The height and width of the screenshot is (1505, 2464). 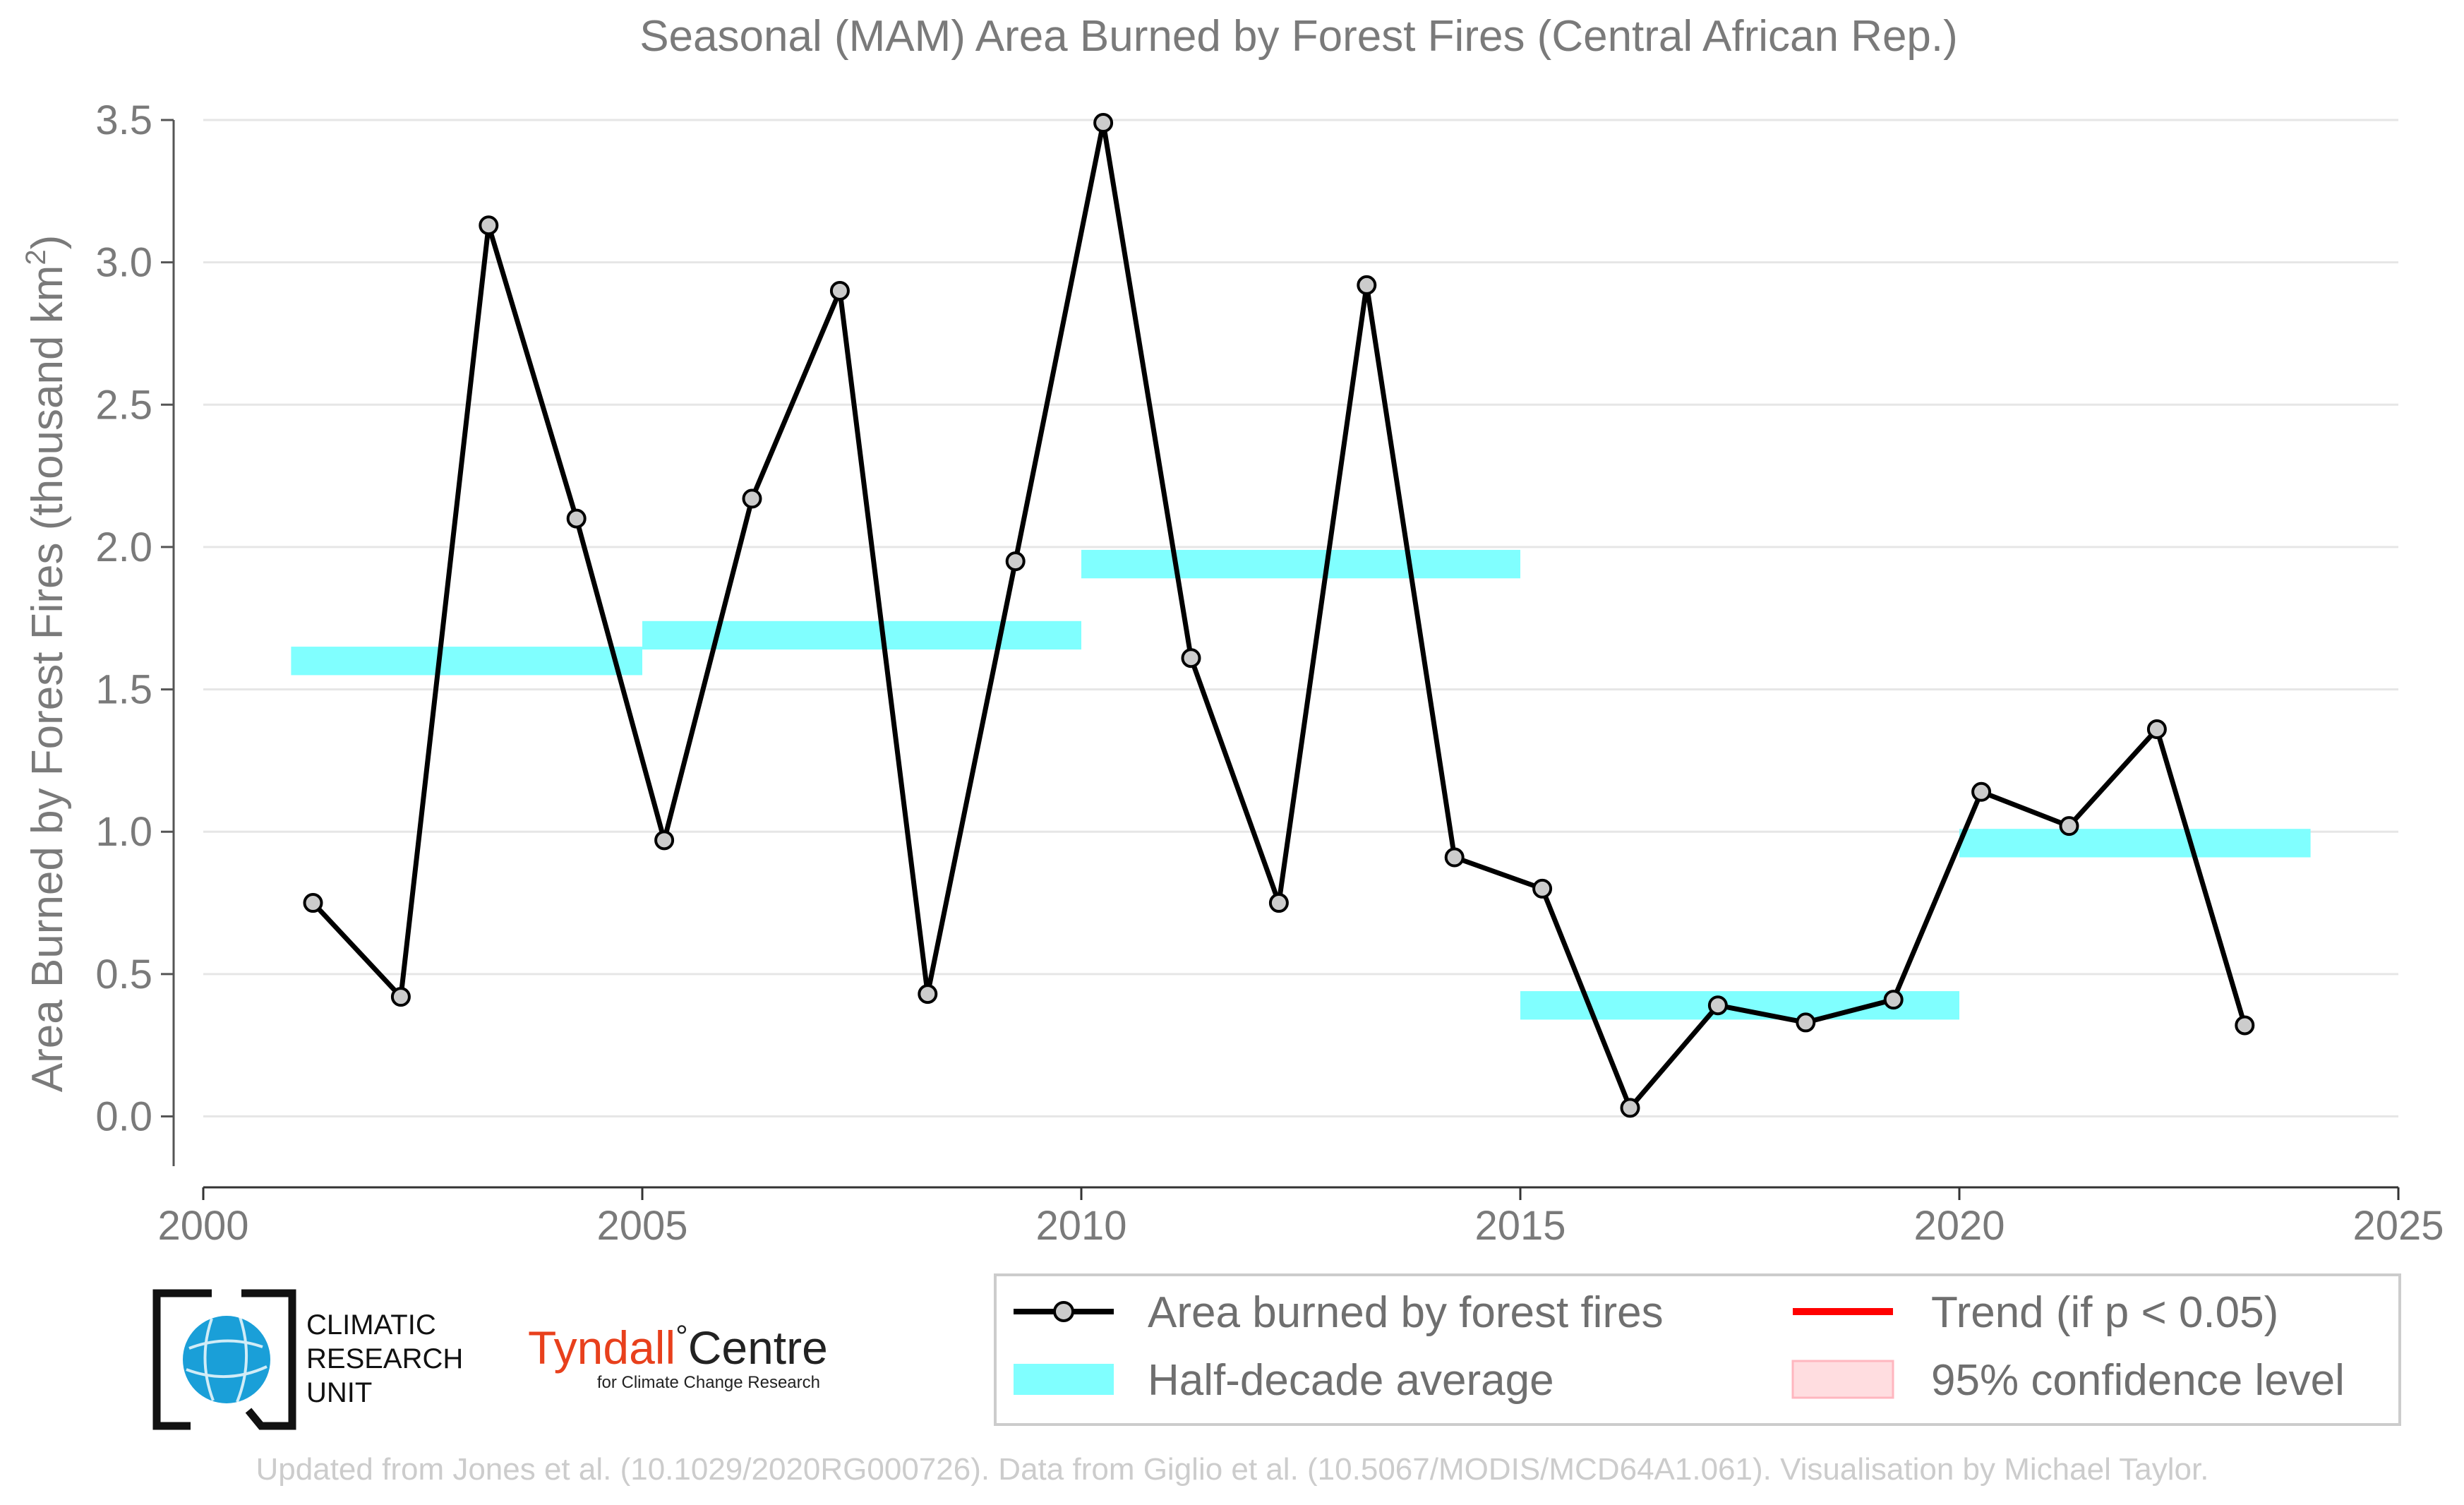 What do you see at coordinates (1300, 1217) in the screenshot?
I see `x-axis: 2000 2005 2010 2015 2020 2025` at bounding box center [1300, 1217].